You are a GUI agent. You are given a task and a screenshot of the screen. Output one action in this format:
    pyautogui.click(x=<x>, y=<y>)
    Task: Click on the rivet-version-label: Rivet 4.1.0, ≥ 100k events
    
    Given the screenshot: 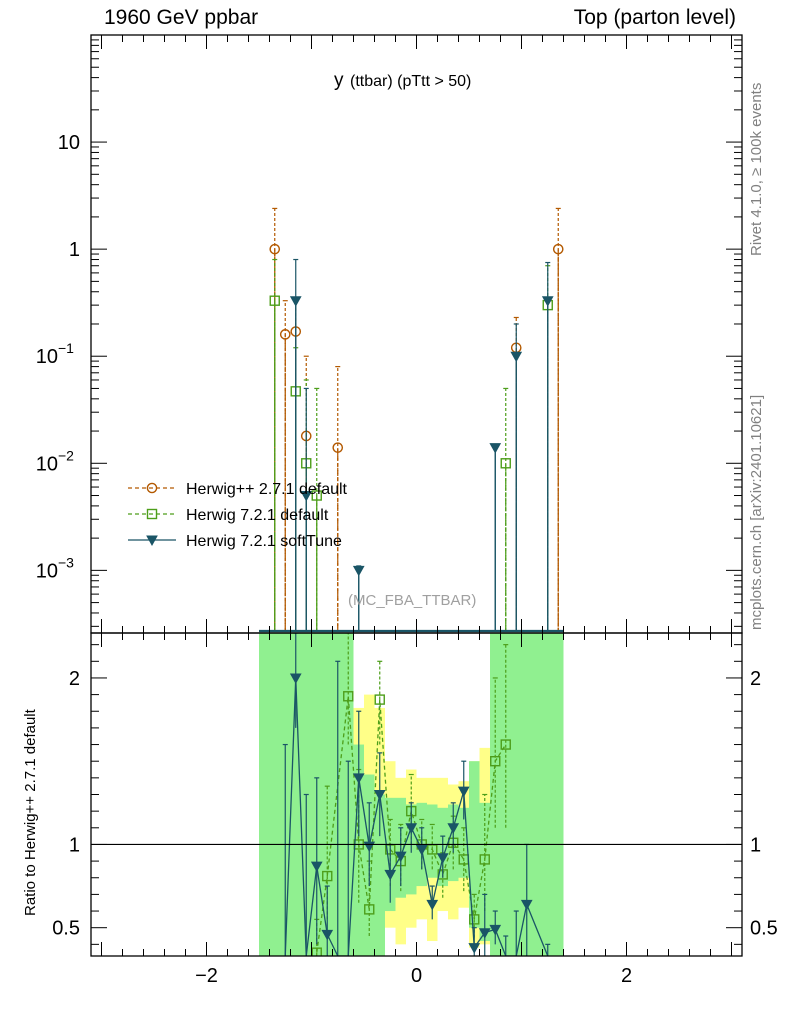 What is the action you would take?
    pyautogui.click(x=756, y=169)
    